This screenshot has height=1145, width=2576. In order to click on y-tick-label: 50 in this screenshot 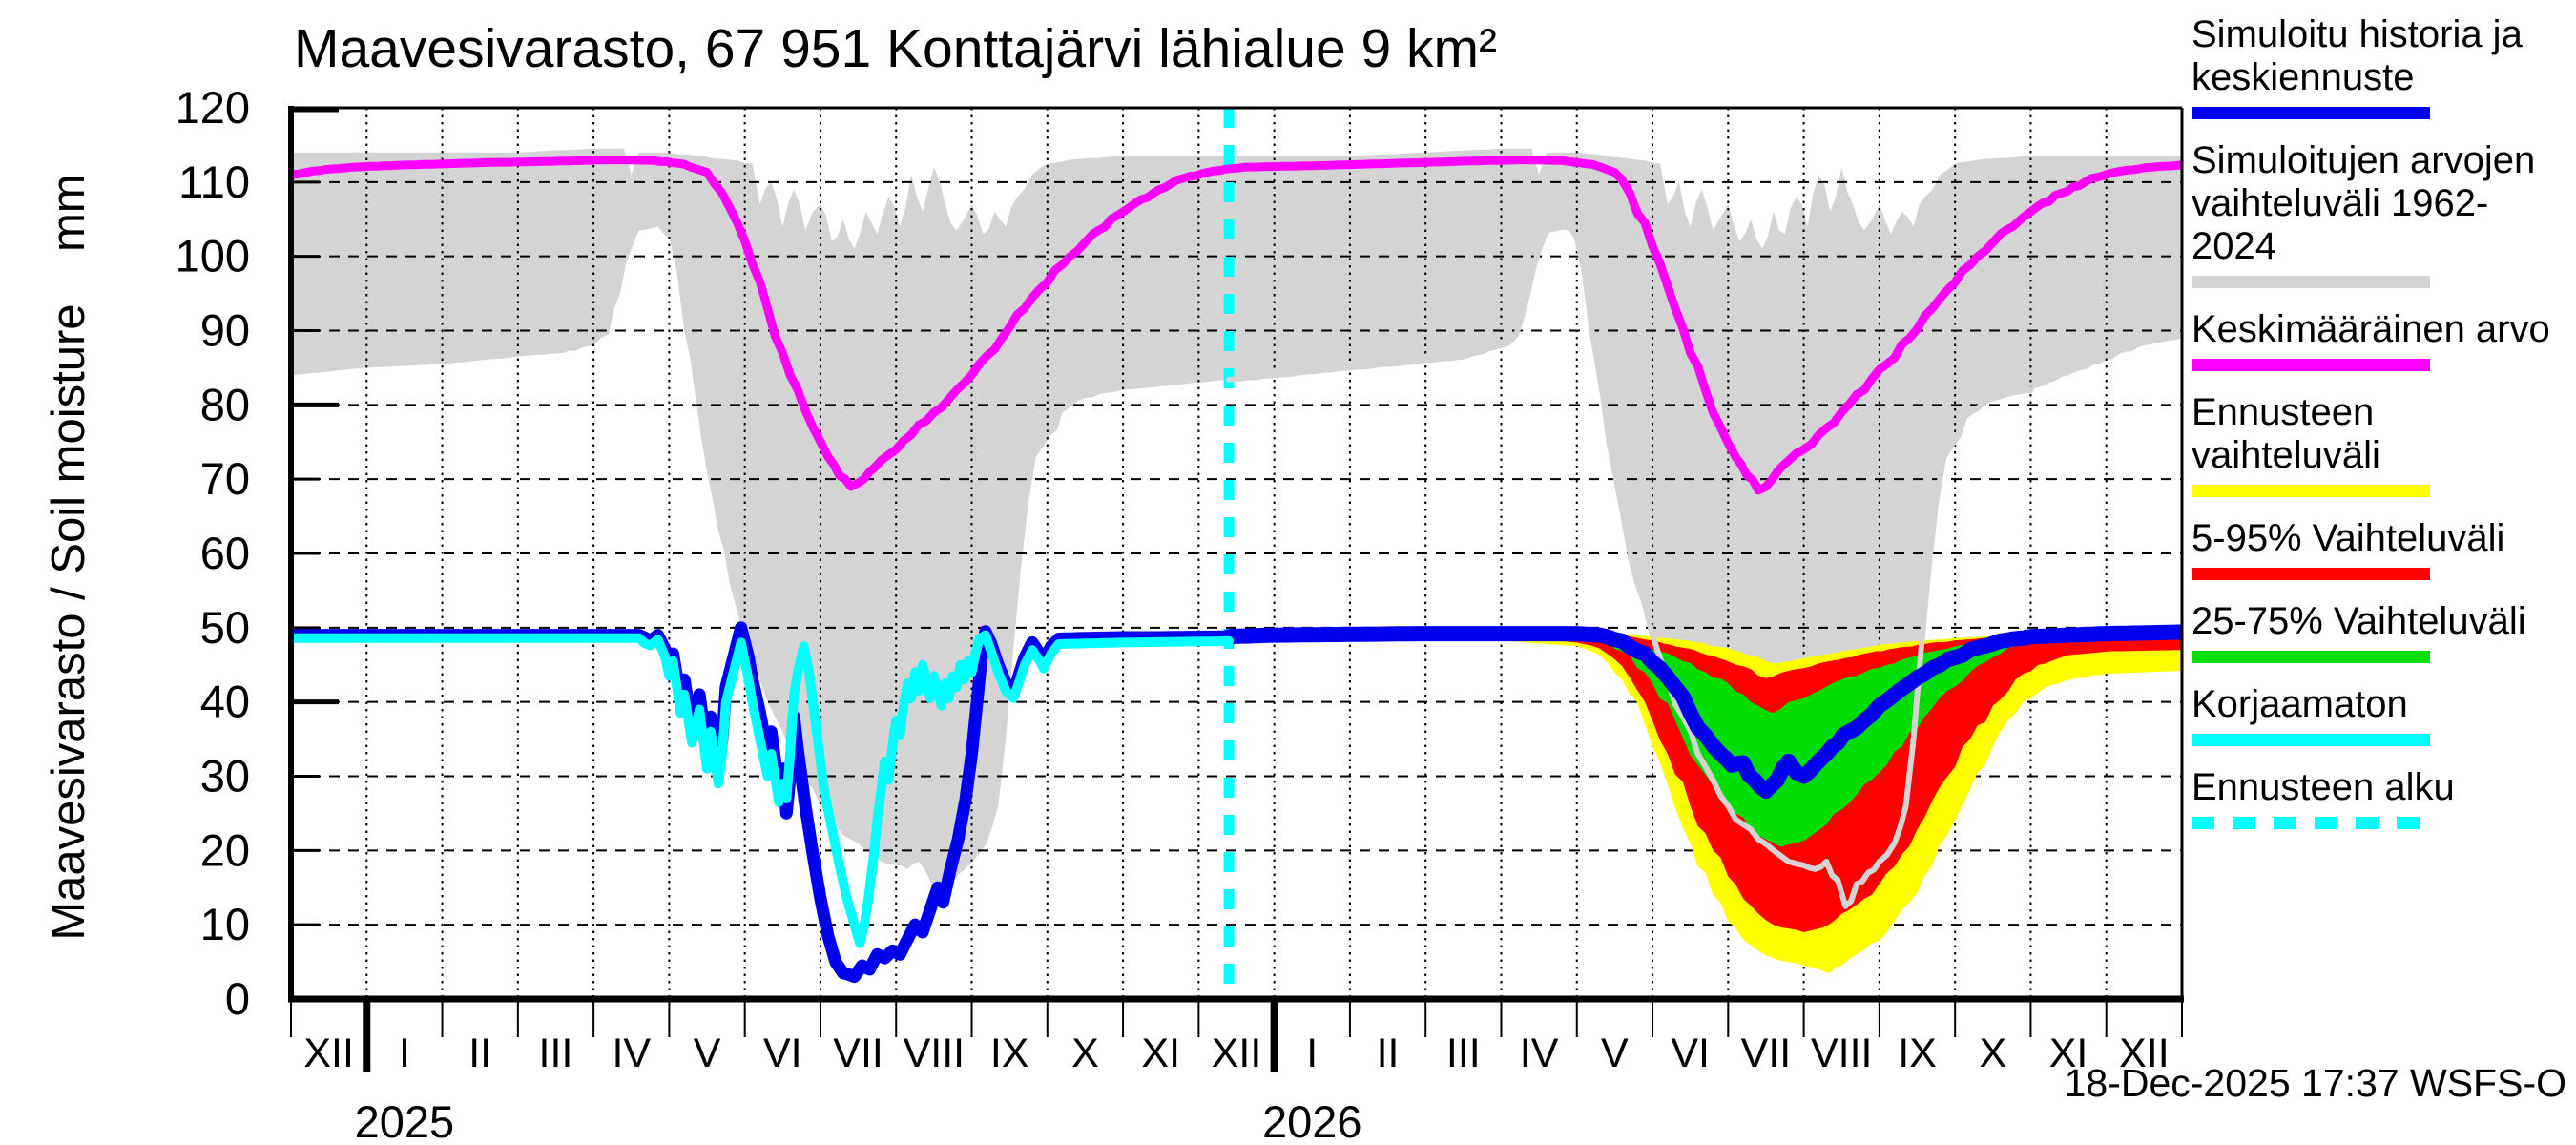, I will do `click(225, 627)`.